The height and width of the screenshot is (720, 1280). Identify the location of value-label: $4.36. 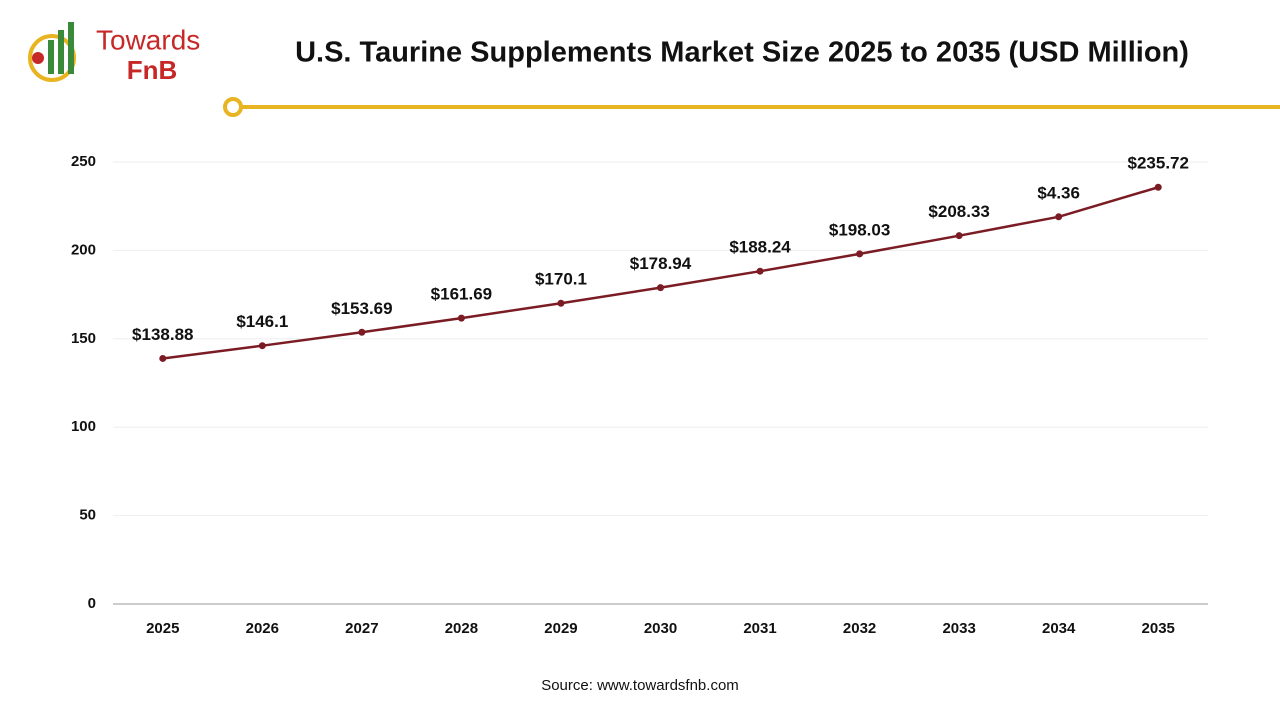
(1058, 192).